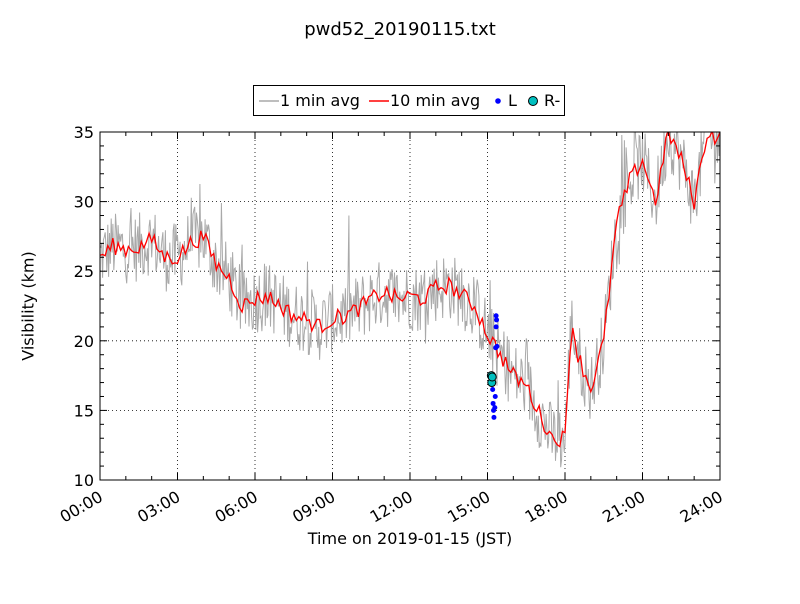  I want to click on x-tick-label: 06:00, so click(236, 507).